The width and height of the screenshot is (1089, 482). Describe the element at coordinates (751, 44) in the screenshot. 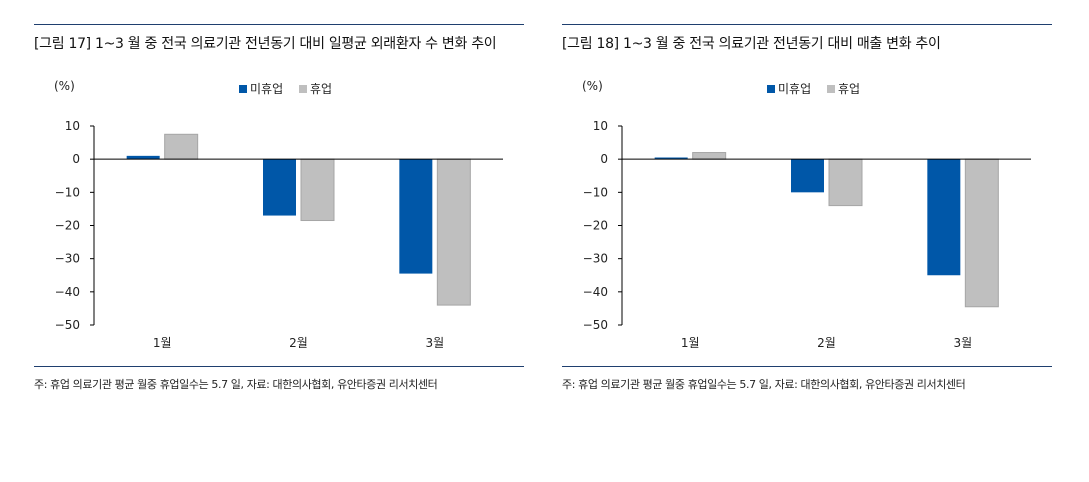

I see `figure-title: [그림 18] 1~3 월 중 전국 의료기관 전년동기 대비 매출 변화 추이` at that location.